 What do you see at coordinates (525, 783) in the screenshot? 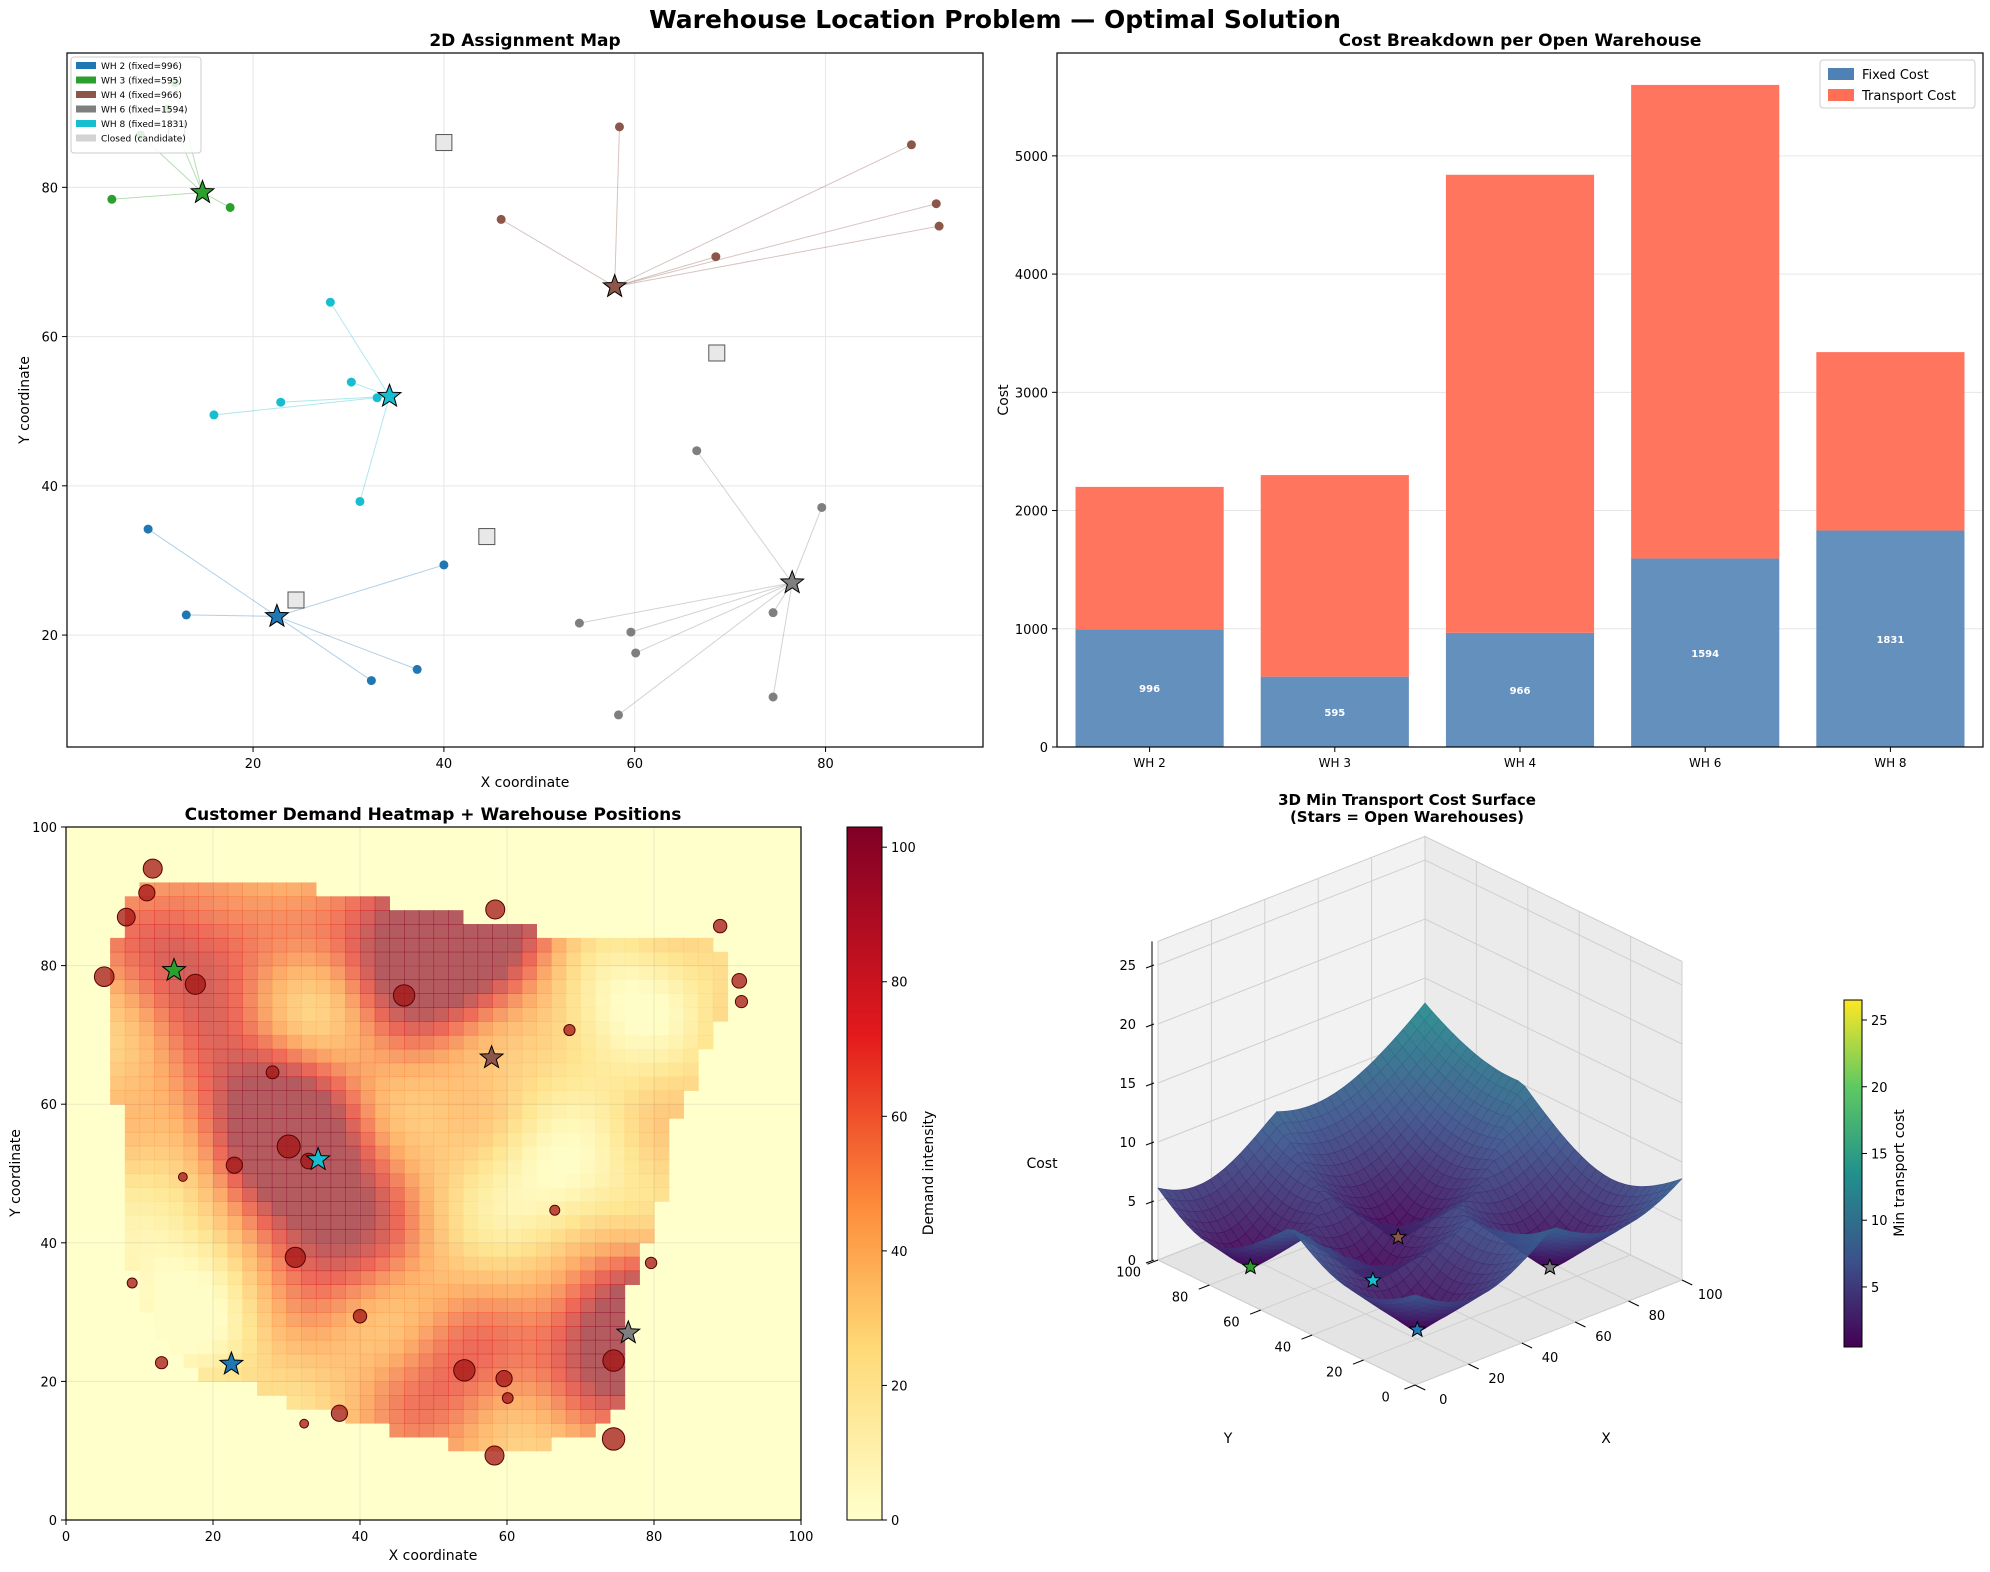
I see `assignment-map-xlabel: X coordinate` at bounding box center [525, 783].